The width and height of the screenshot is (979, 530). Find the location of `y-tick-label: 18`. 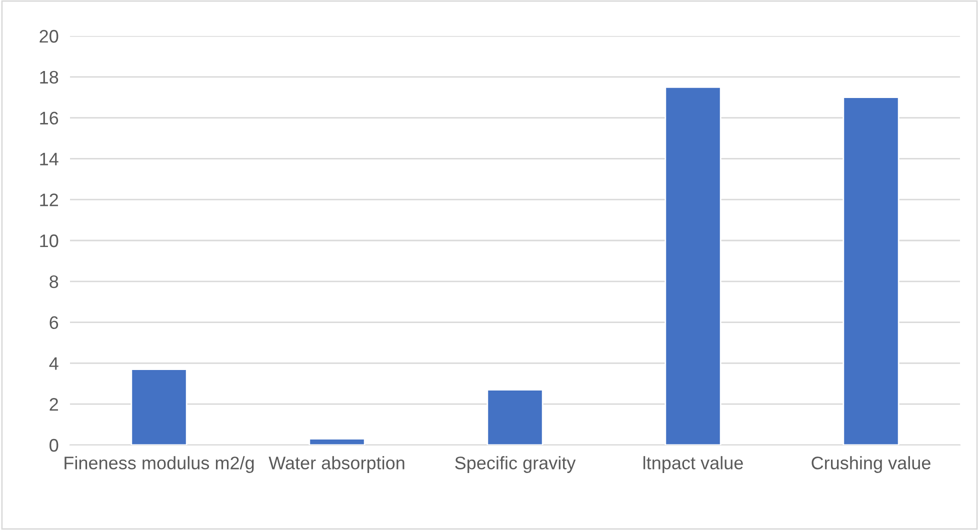

y-tick-label: 18 is located at coordinates (49, 77).